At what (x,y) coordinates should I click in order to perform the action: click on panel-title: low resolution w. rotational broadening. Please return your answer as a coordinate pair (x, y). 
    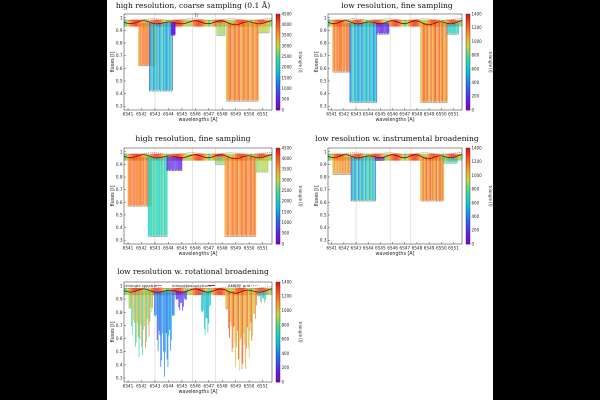
    Looking at the image, I should click on (193, 271).